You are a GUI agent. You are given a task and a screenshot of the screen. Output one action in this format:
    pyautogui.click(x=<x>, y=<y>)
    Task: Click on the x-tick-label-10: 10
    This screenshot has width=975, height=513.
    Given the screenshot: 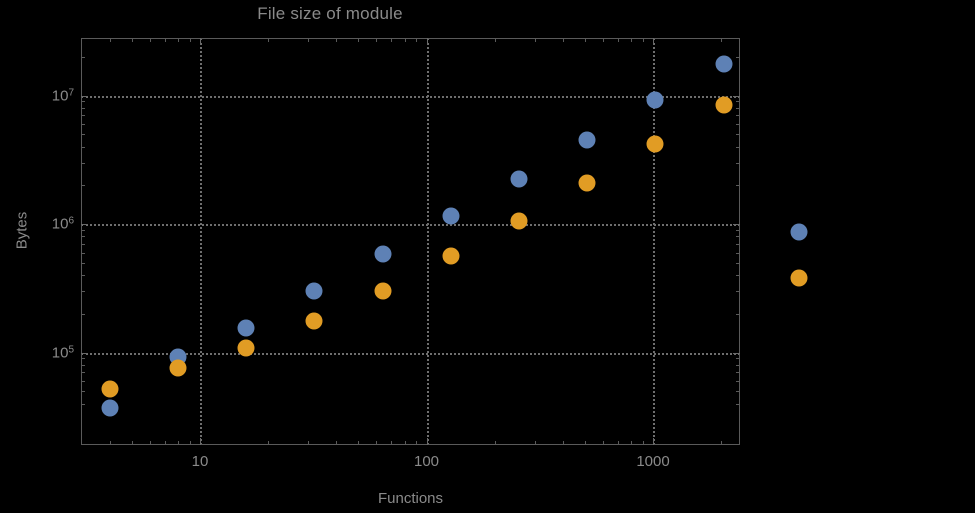 What is the action you would take?
    pyautogui.click(x=200, y=461)
    